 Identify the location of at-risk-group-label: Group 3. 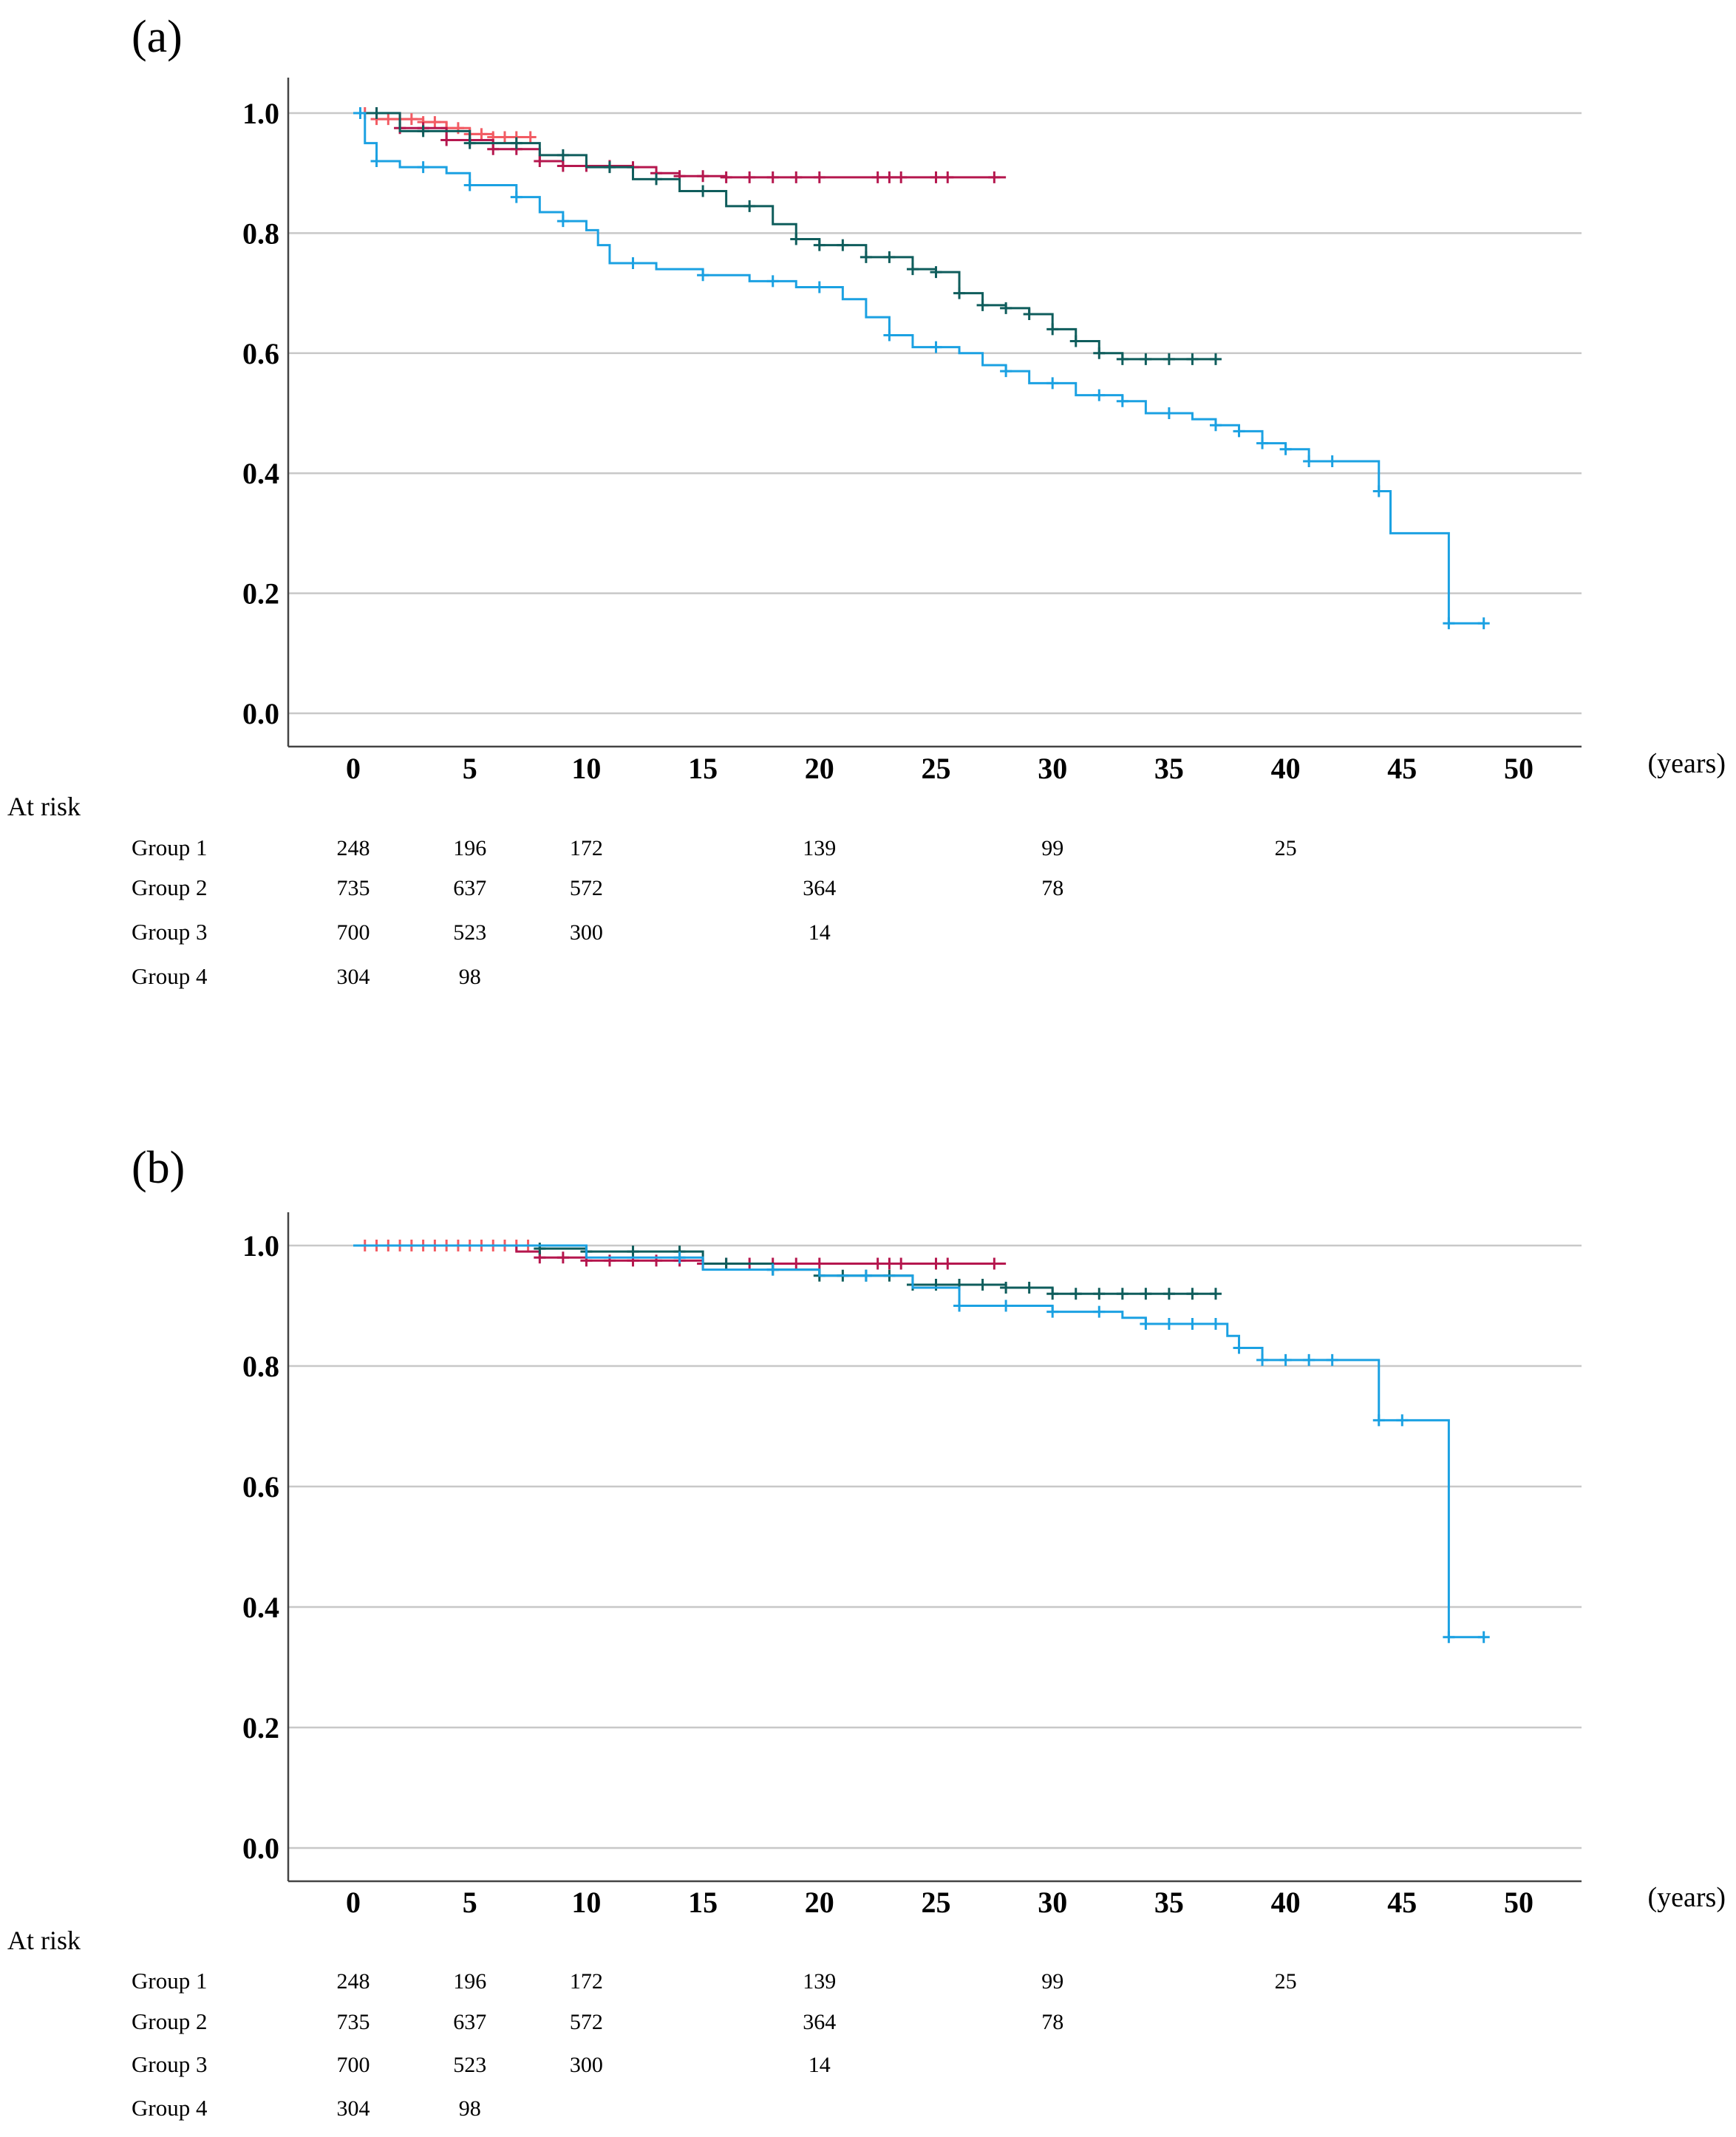
(169, 2064).